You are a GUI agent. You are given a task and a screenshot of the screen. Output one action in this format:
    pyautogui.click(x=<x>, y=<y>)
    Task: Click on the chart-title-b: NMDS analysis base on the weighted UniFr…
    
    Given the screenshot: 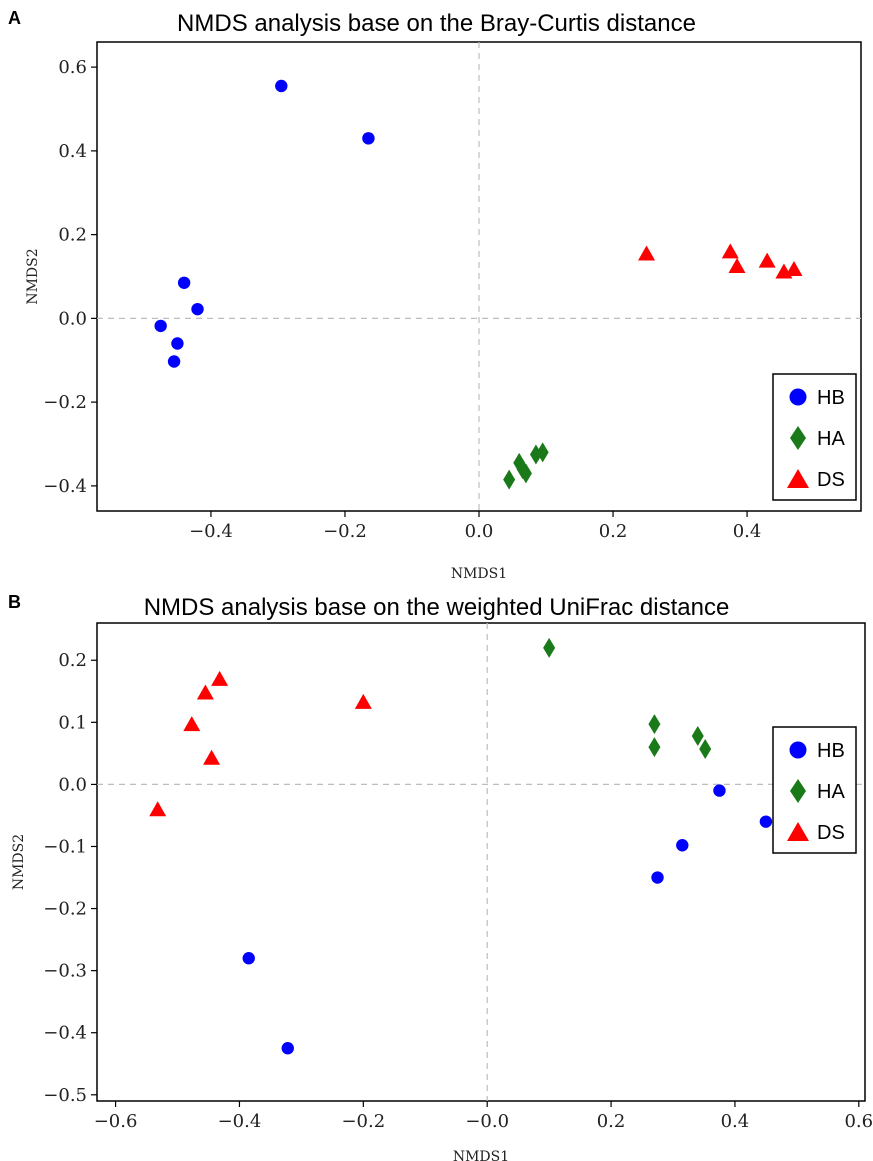 What is the action you would take?
    pyautogui.click(x=436, y=607)
    